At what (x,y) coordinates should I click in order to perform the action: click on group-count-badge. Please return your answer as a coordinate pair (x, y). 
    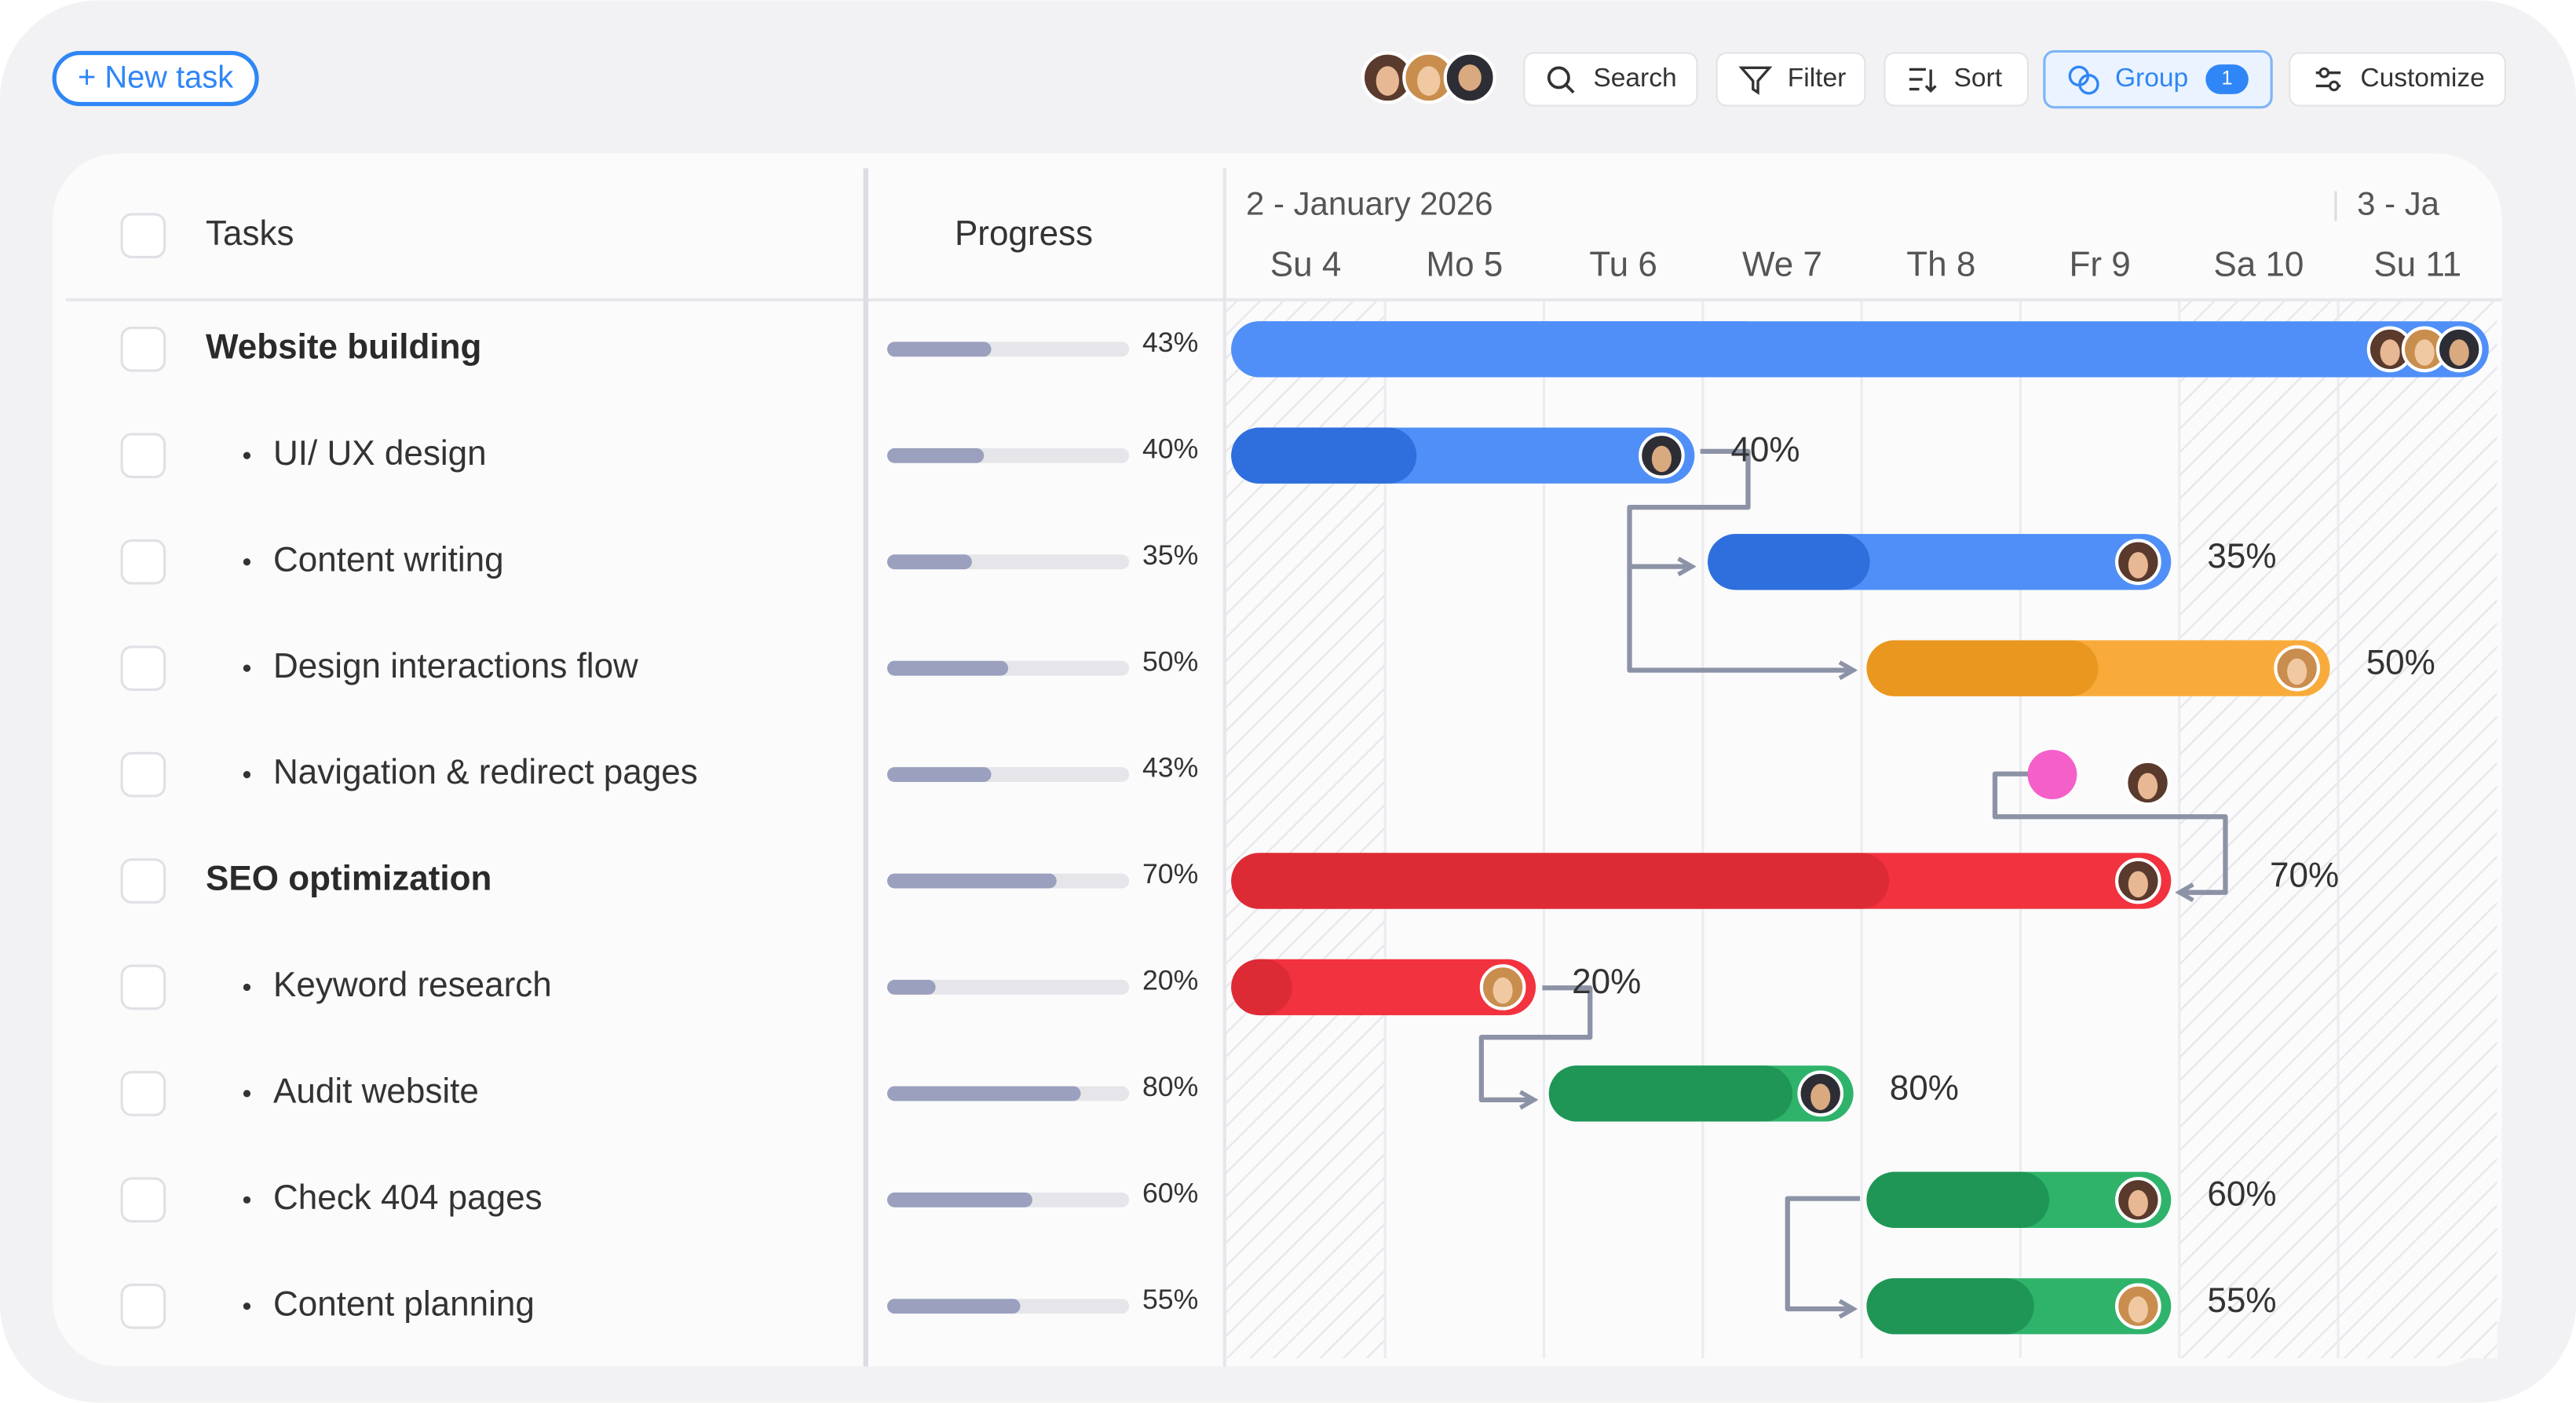
    Looking at the image, I should click on (2227, 79).